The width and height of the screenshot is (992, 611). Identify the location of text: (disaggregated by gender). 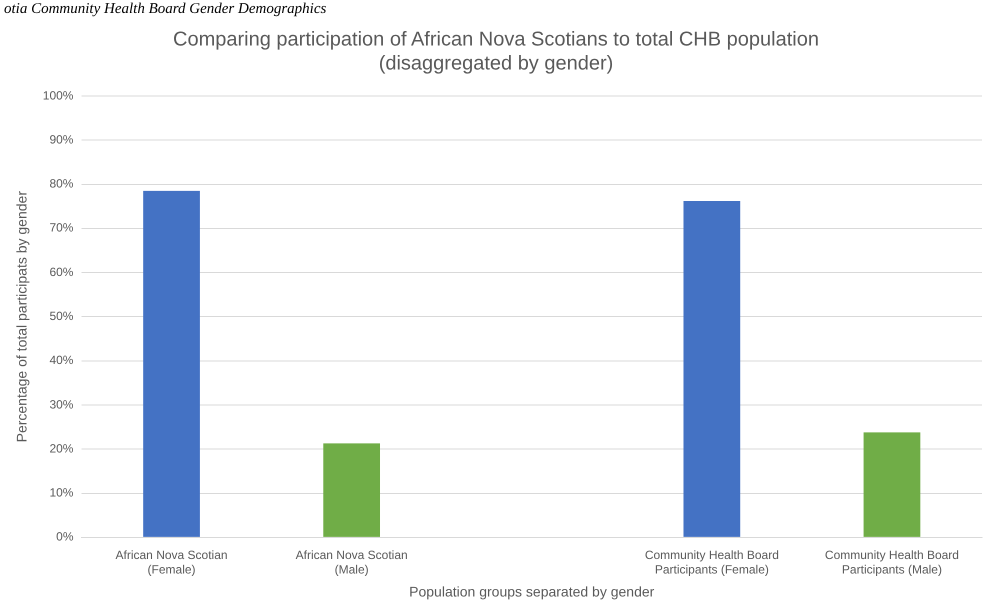
(496, 63).